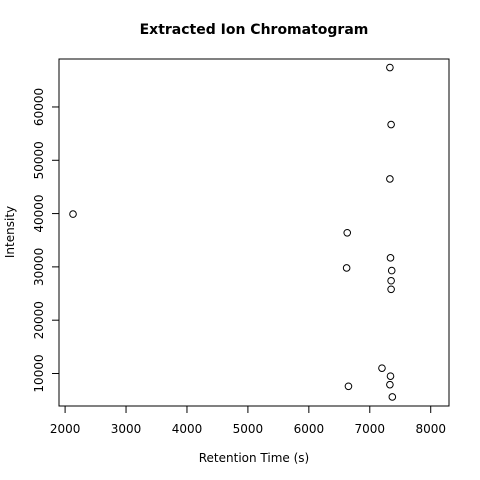 The width and height of the screenshot is (480, 480). What do you see at coordinates (187, 429) in the screenshot?
I see `x-tick-label: 4000` at bounding box center [187, 429].